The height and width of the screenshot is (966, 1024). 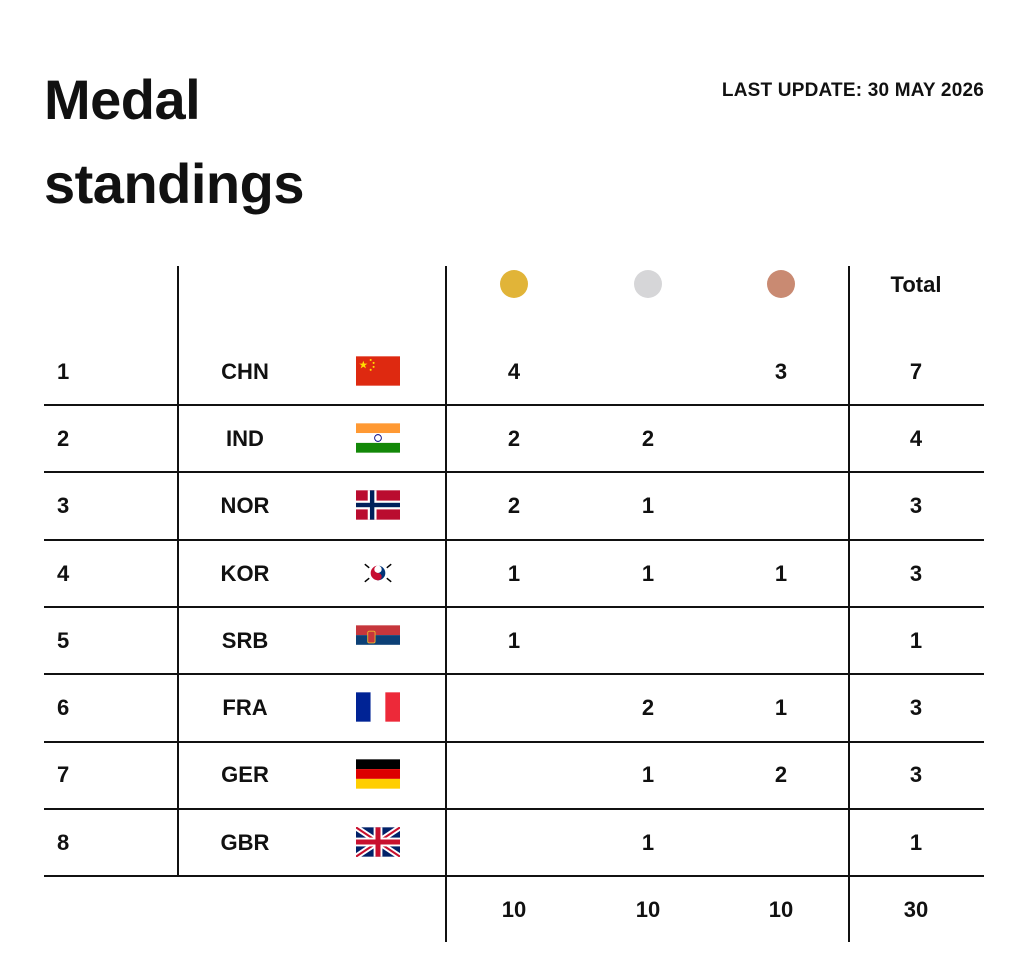 What do you see at coordinates (63, 707) in the screenshot?
I see `rank-cell: 6` at bounding box center [63, 707].